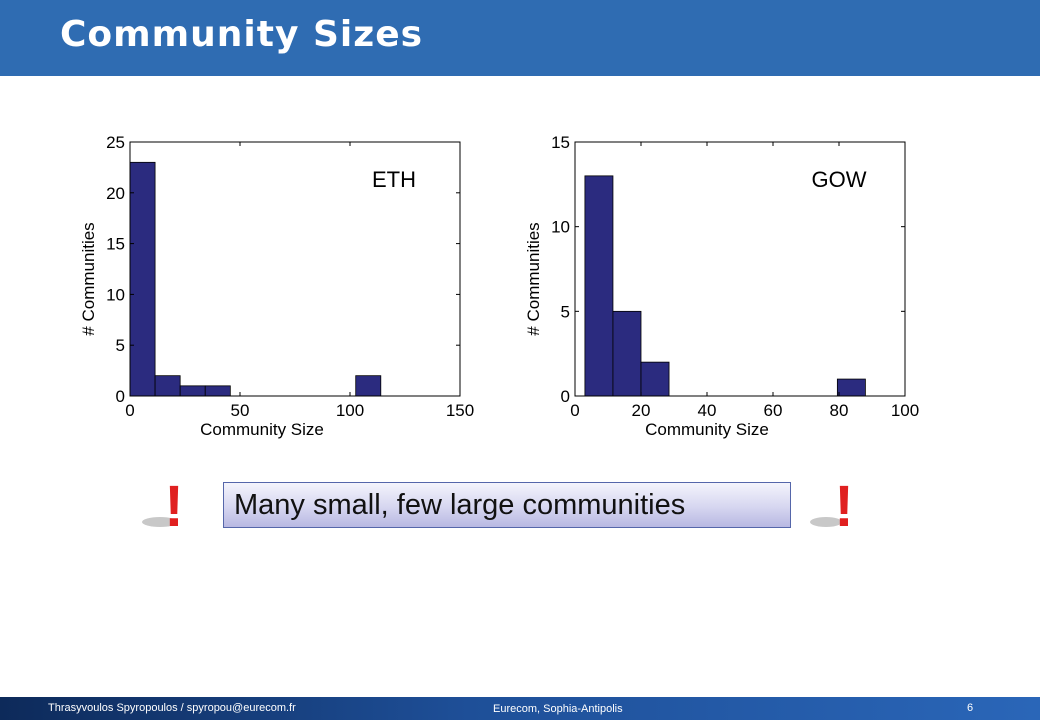 The height and width of the screenshot is (720, 1040). I want to click on y-tick-label: 20, so click(115, 193).